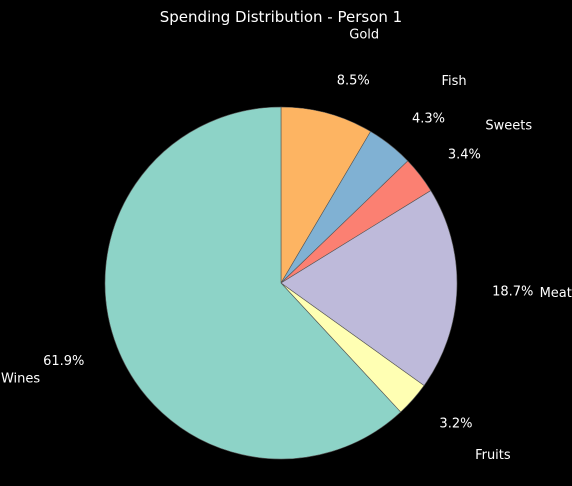 The width and height of the screenshot is (572, 486). I want to click on slice-label-wines: Wines, so click(20, 378).